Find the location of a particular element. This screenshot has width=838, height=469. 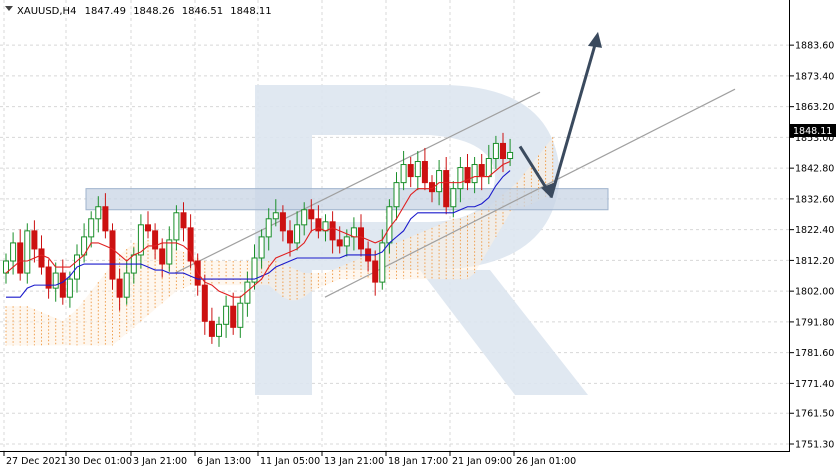

y-tick-label: 1853.00 is located at coordinates (814, 138).